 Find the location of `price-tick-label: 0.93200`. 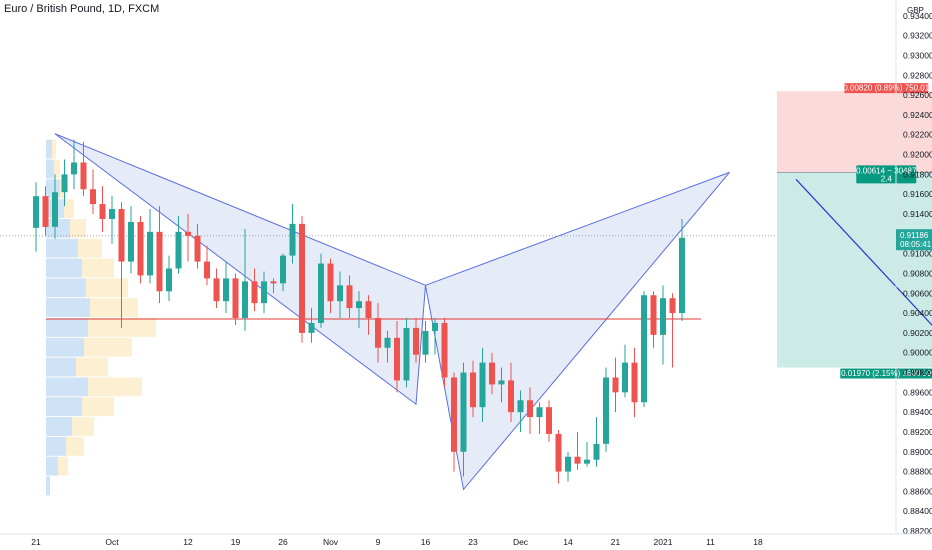

price-tick-label: 0.93200 is located at coordinates (917, 36).